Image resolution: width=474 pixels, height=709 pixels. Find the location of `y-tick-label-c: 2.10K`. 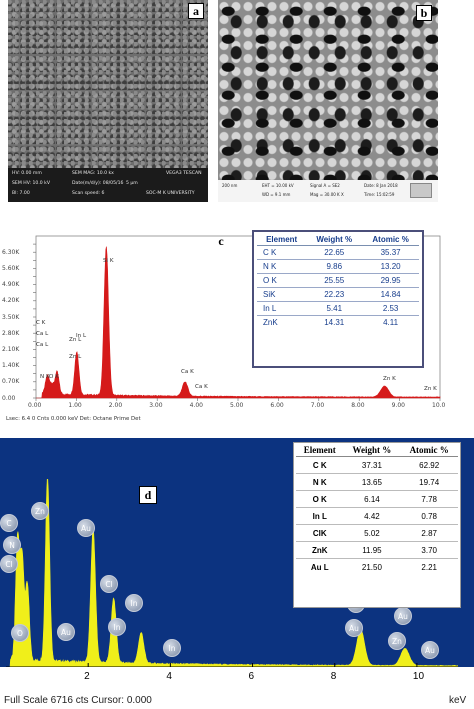

y-tick-label-c: 2.10K is located at coordinates (11, 349).